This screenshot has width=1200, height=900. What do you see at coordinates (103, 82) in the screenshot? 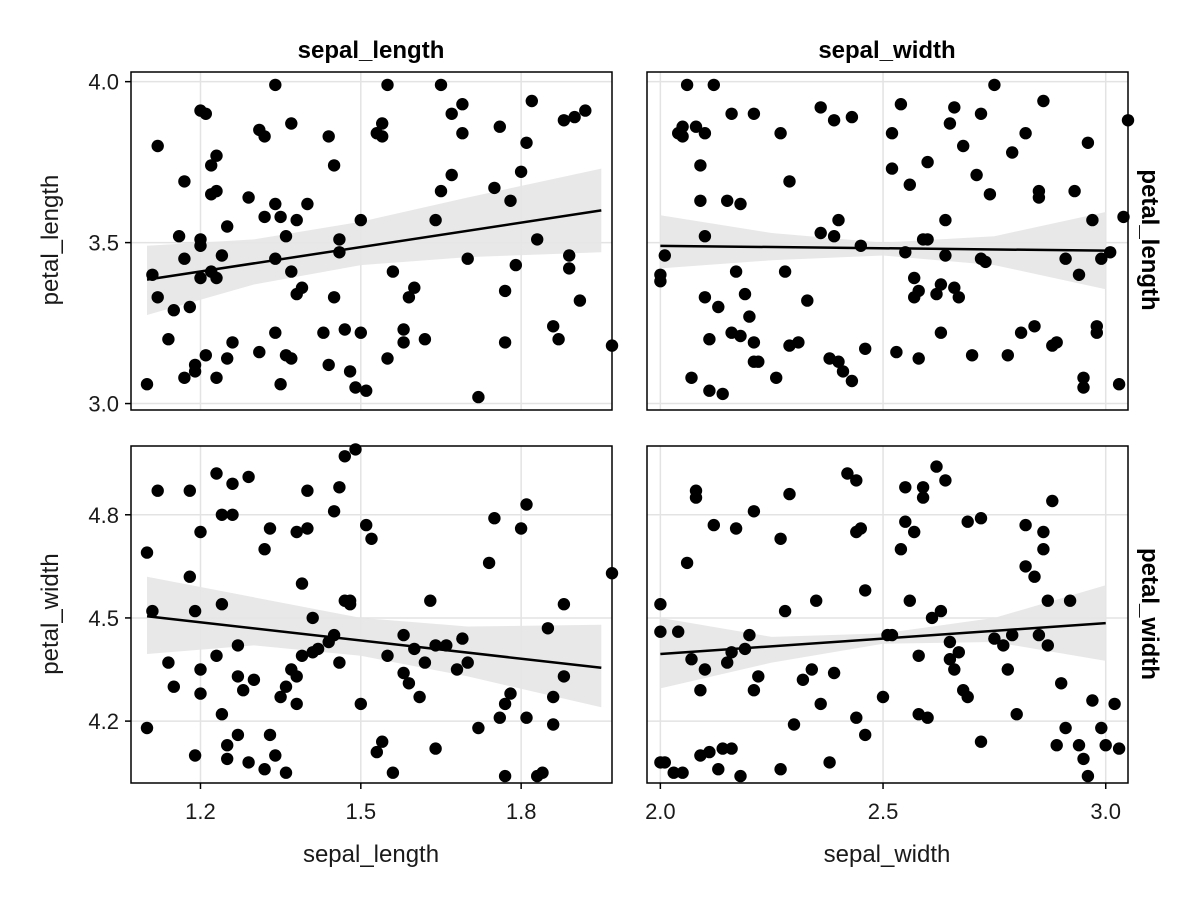
I see `y-tick-label: 4.0` at bounding box center [103, 82].